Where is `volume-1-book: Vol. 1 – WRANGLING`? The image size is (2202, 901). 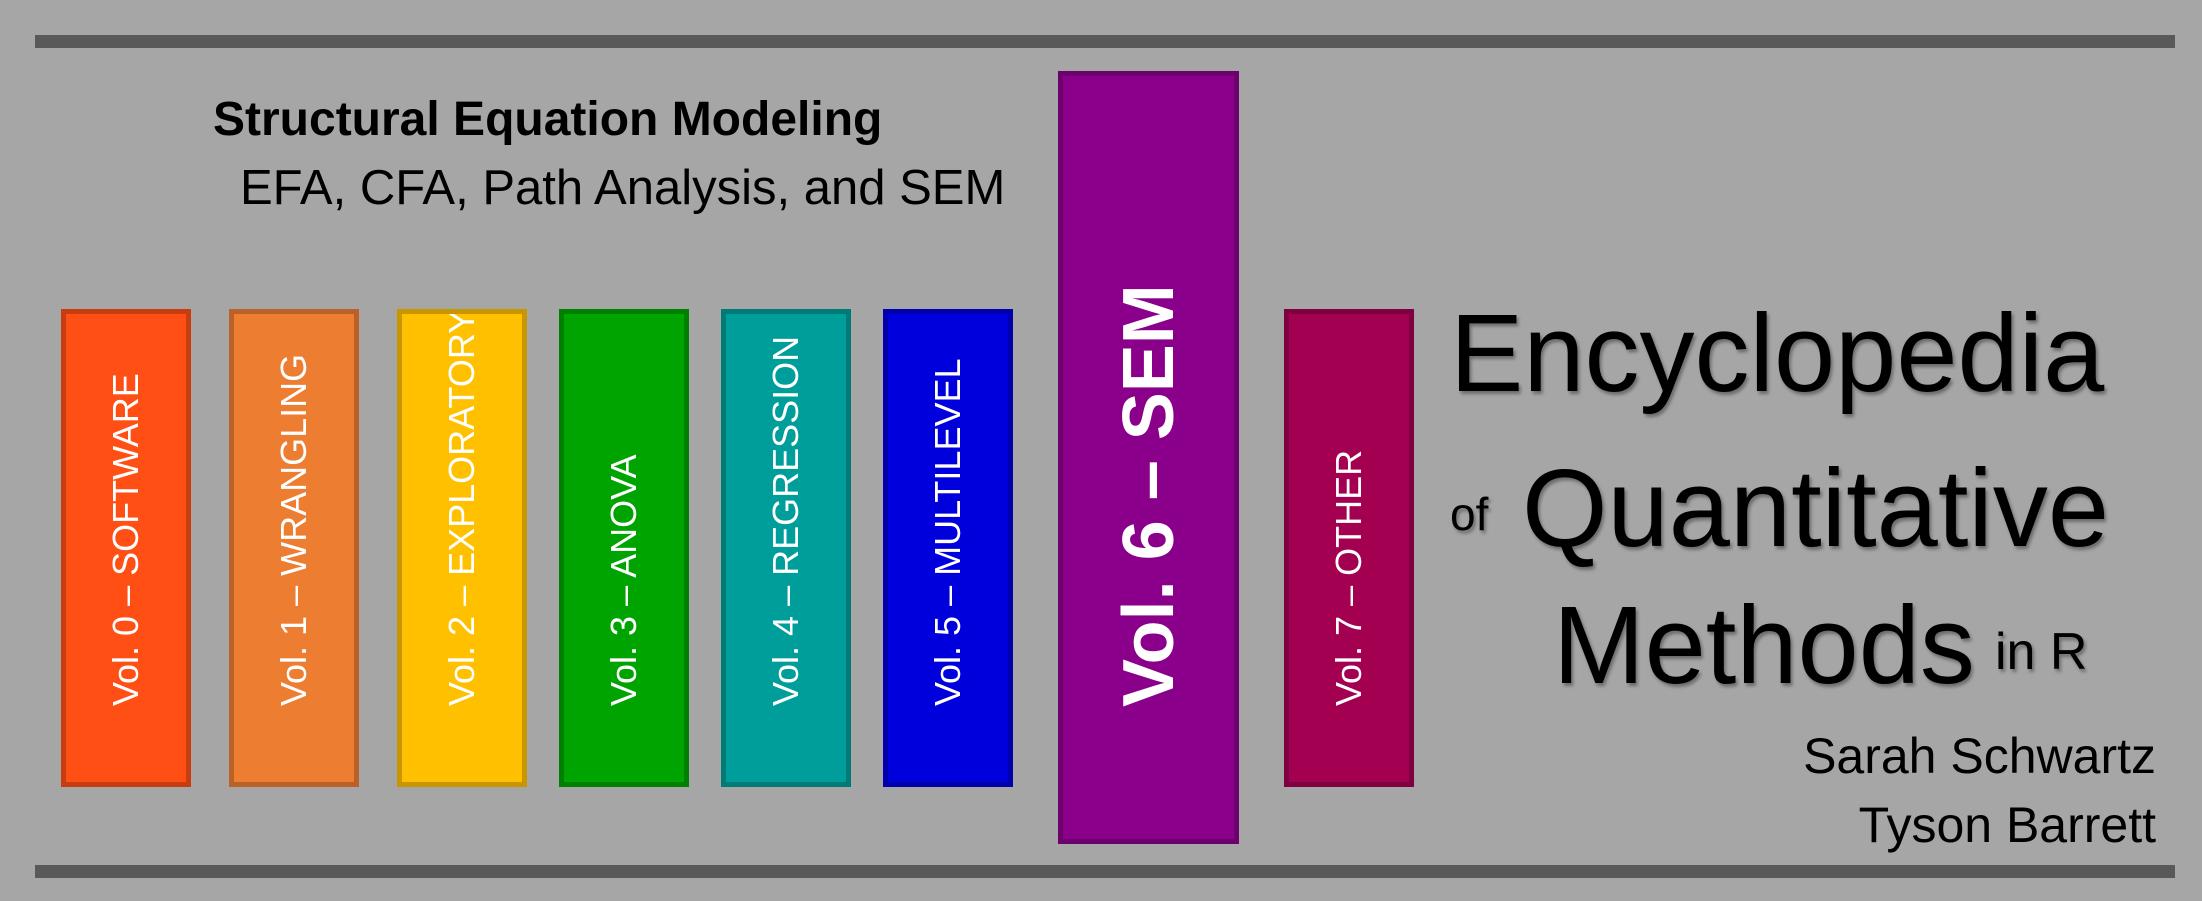 volume-1-book: Vol. 1 – WRANGLING is located at coordinates (294, 548).